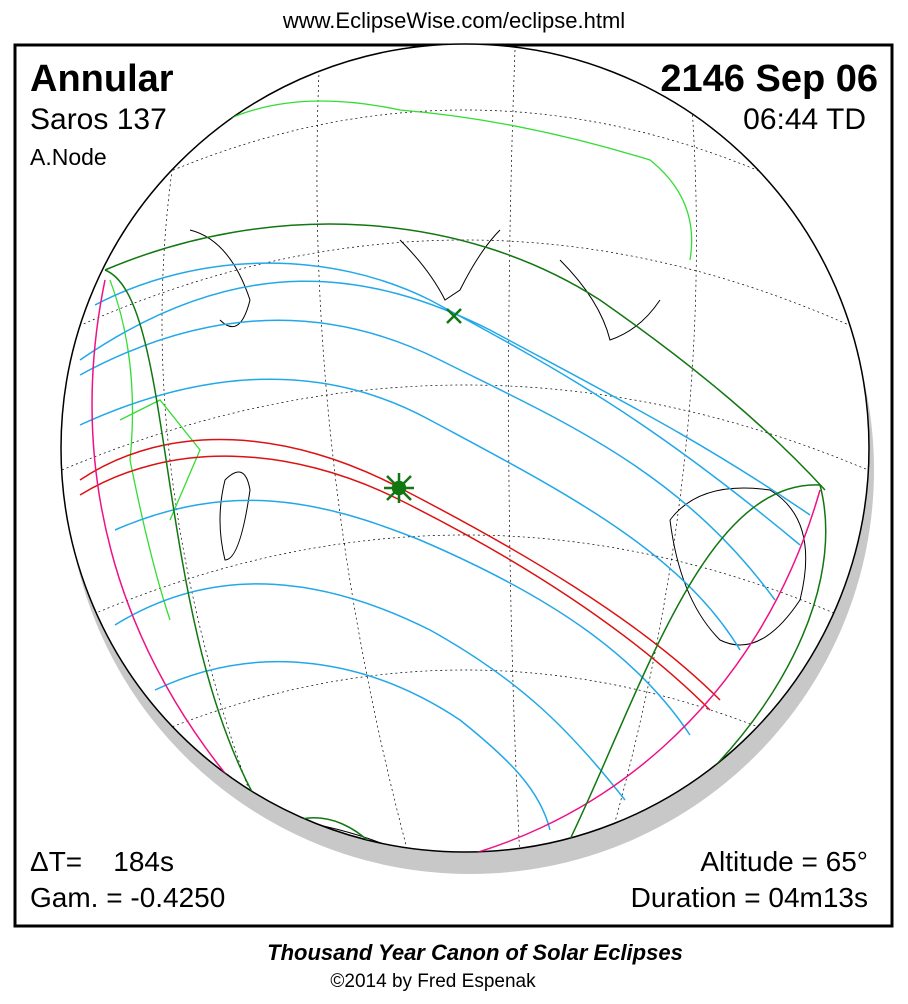 The width and height of the screenshot is (908, 1004). What do you see at coordinates (475, 952) in the screenshot?
I see `footer-title: Thousand Year Canon of Solar Eclipses` at bounding box center [475, 952].